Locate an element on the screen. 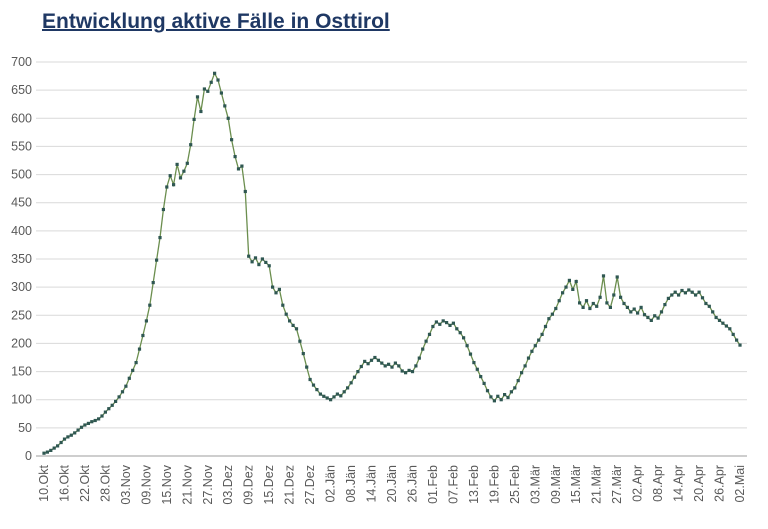  x-axis-tick-label: 08.Apr is located at coordinates (658, 483).